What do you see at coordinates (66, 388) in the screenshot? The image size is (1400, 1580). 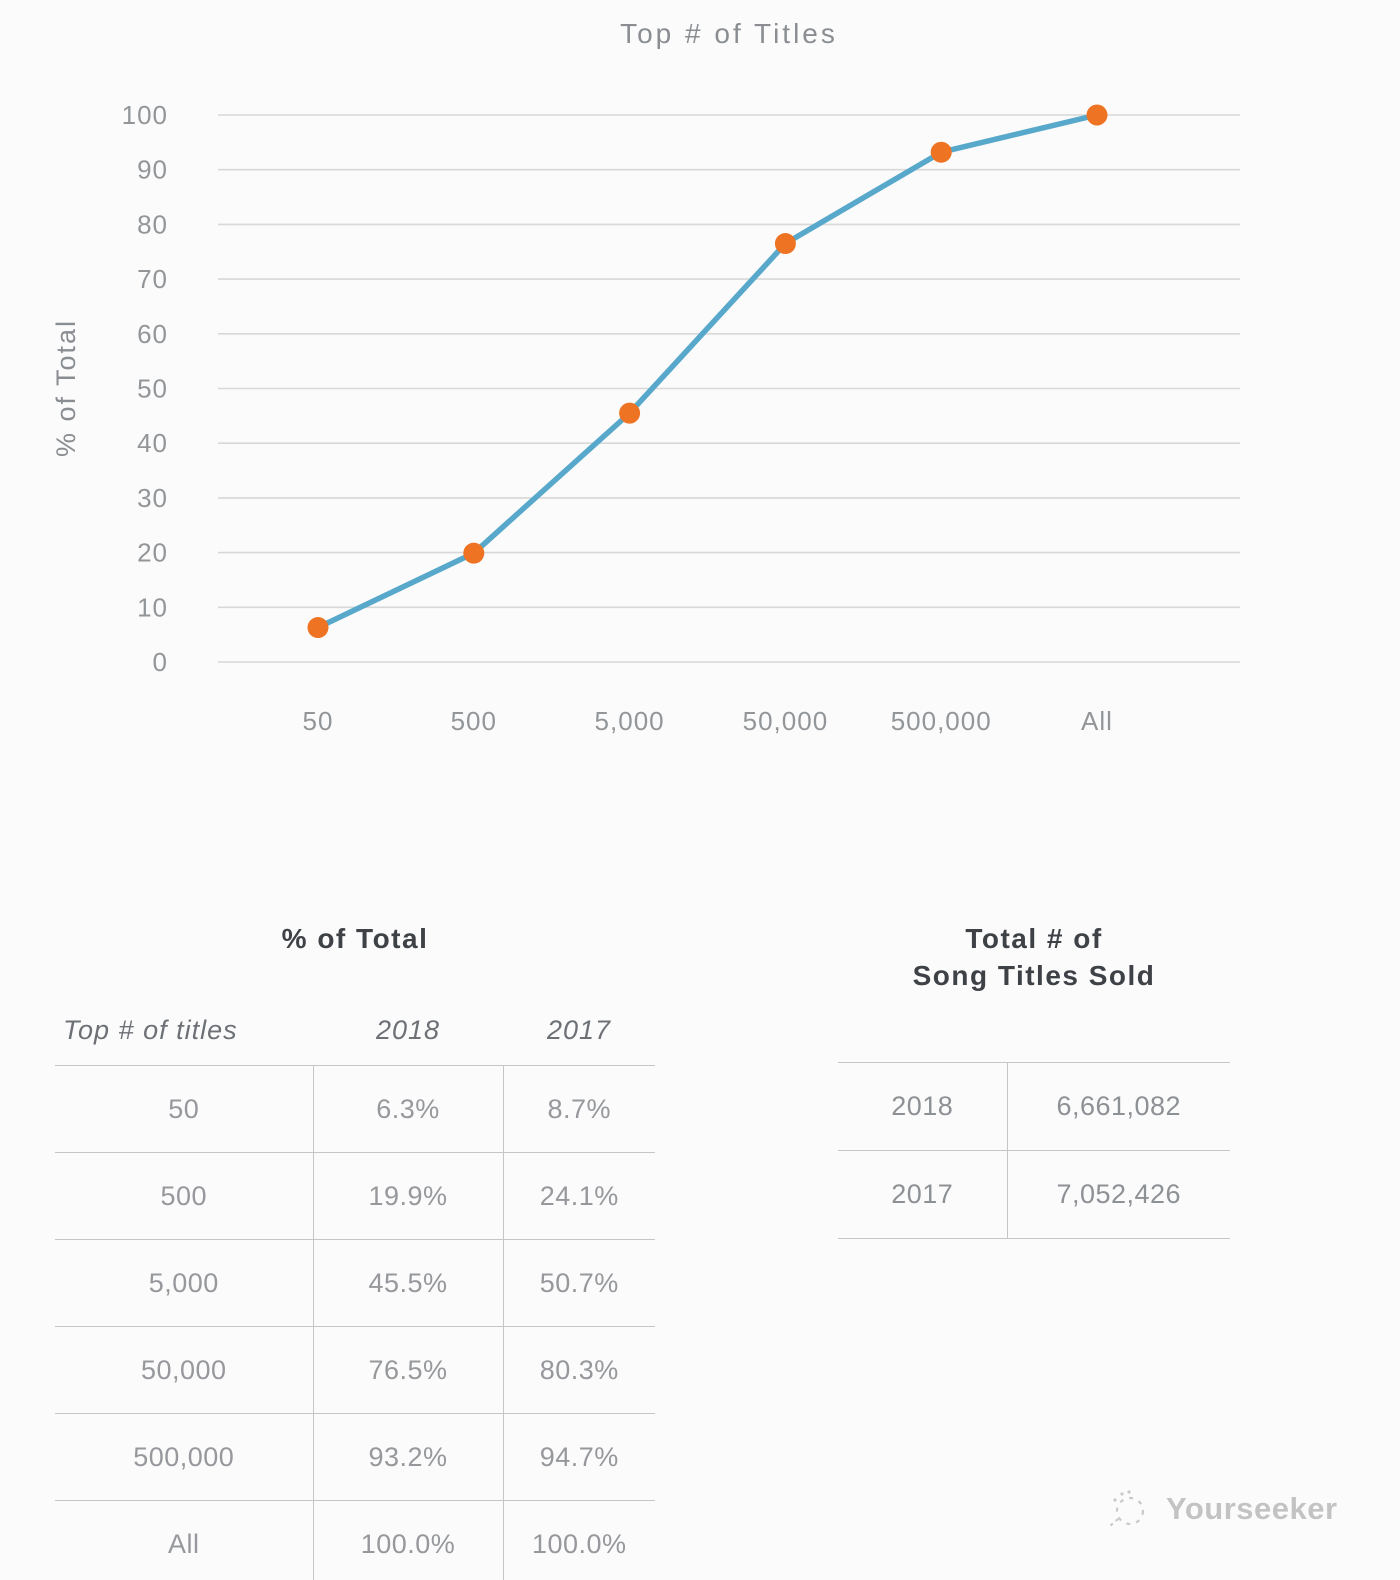 I see `y-axis-title: % of Total` at bounding box center [66, 388].